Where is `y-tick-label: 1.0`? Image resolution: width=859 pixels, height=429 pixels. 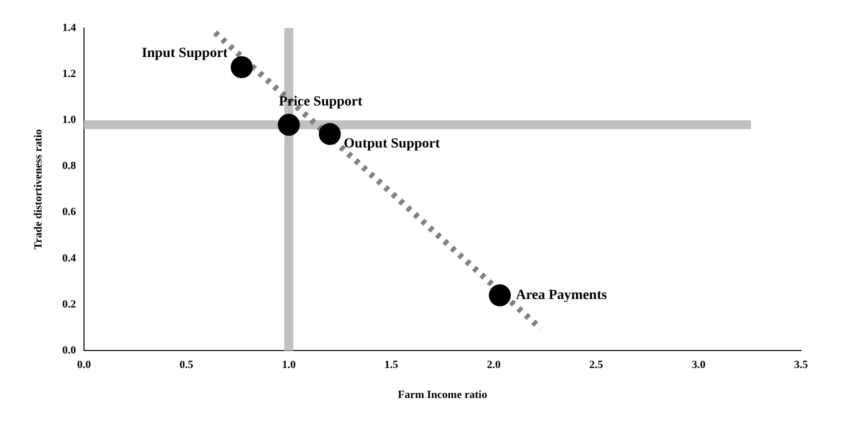
y-tick-label: 1.0 is located at coordinates (69, 120).